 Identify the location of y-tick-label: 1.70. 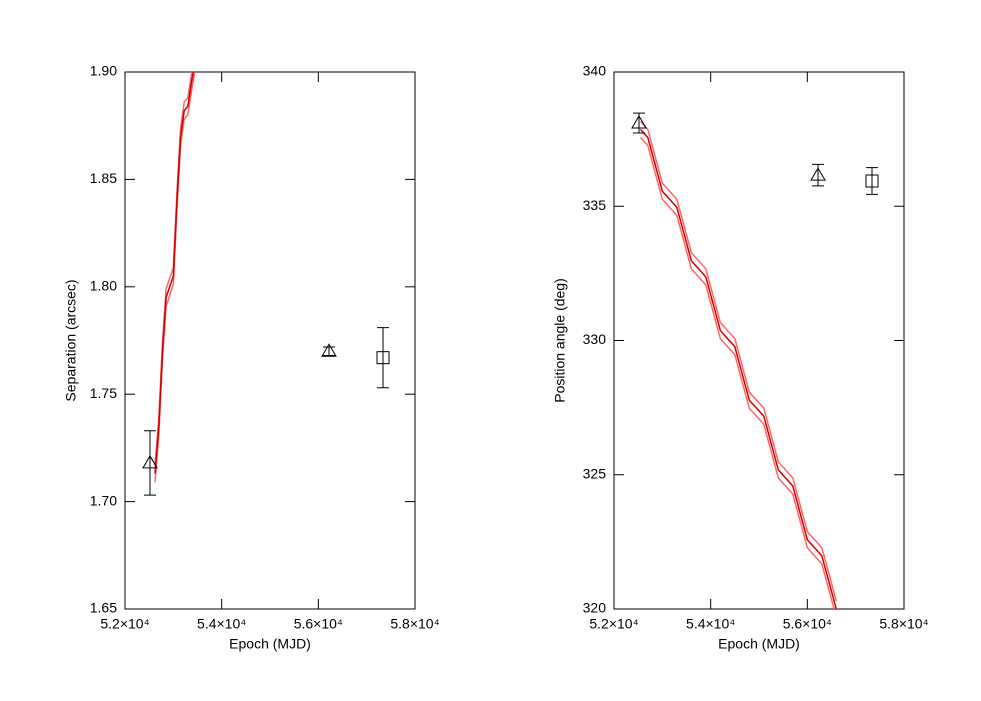
(103, 500).